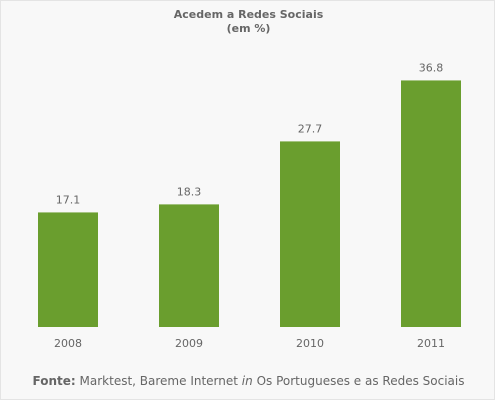  Describe the element at coordinates (431, 203) in the screenshot. I see `bar-2011` at that location.